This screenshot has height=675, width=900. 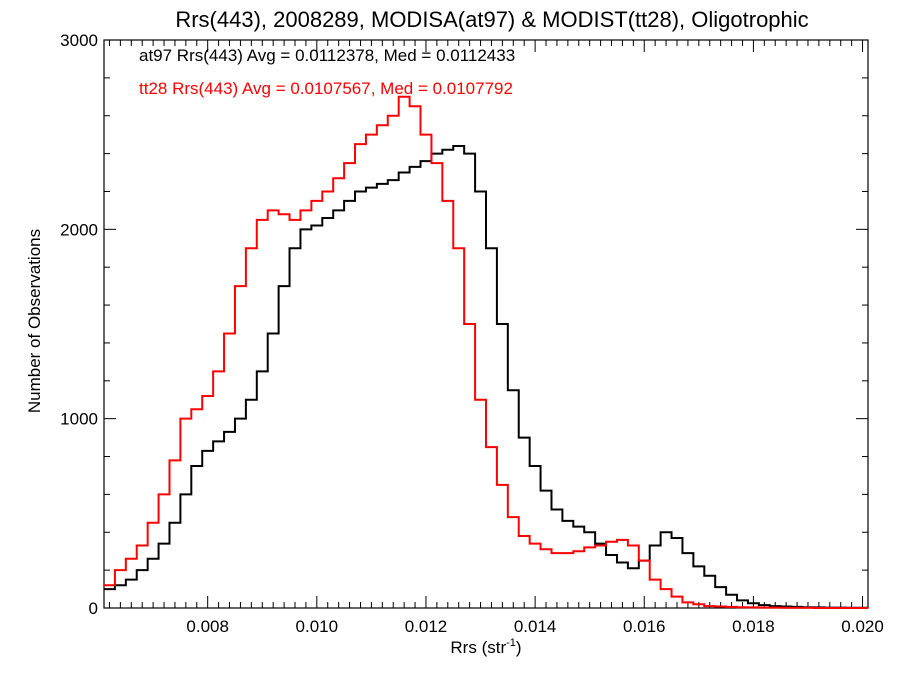 I want to click on x-tick-label: 0.014, so click(x=535, y=626).